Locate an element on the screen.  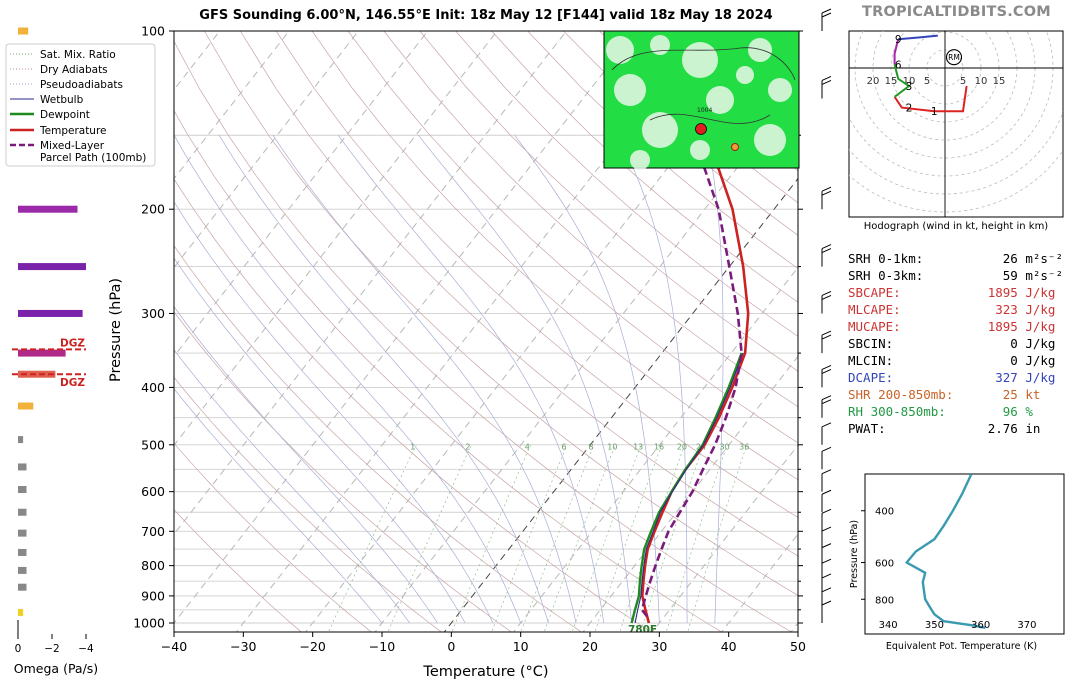
hodograph-height-label: 9 is located at coordinates (898, 40).